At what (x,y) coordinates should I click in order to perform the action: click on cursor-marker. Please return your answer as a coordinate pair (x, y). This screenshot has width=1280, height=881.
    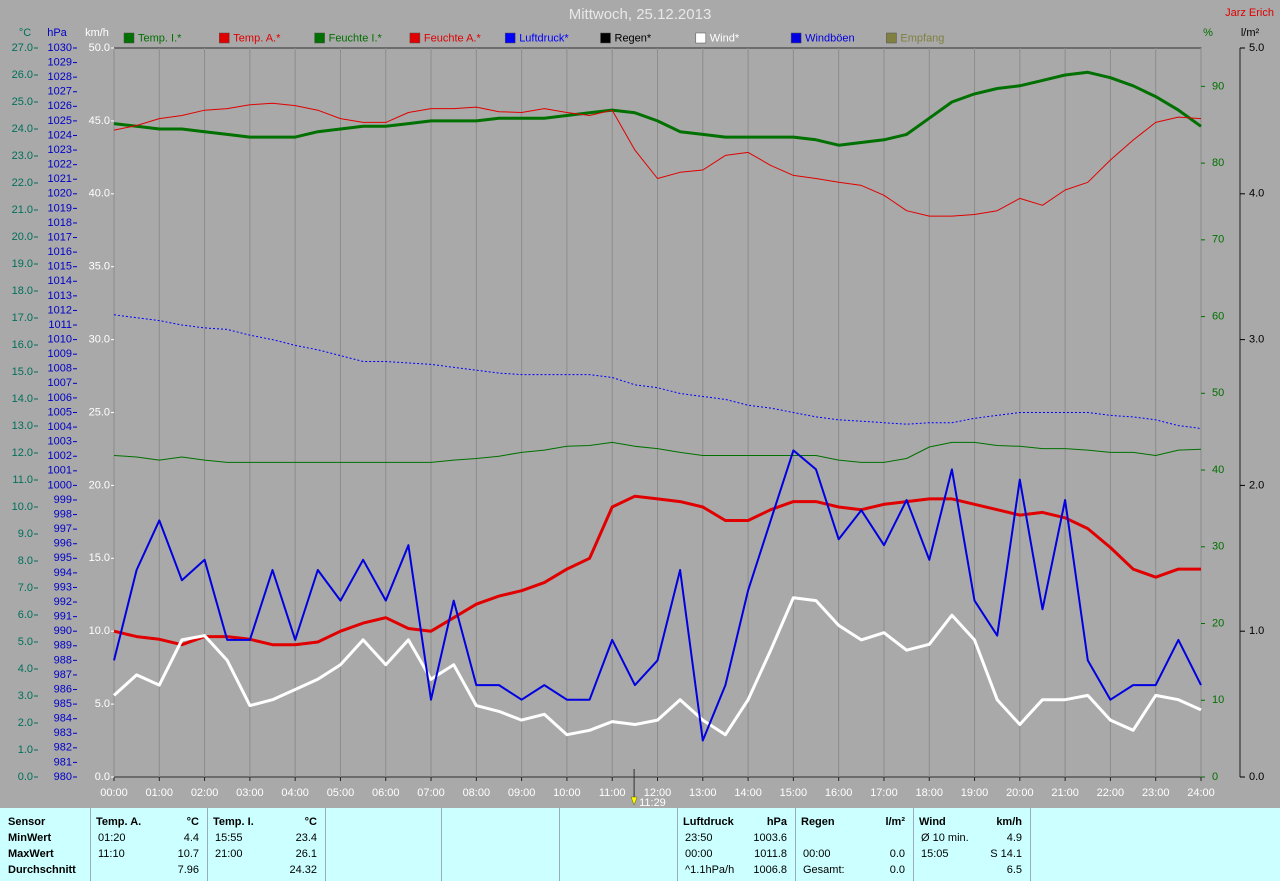
    Looking at the image, I should click on (634, 801).